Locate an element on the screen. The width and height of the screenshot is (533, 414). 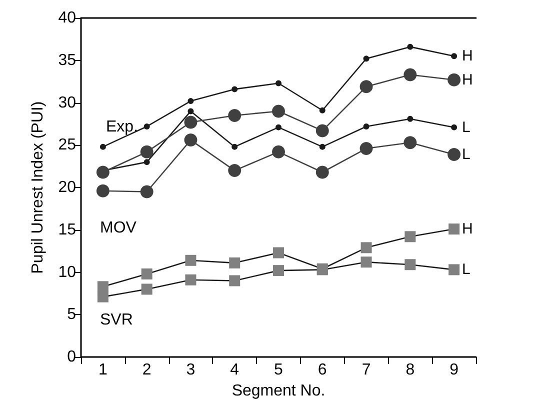
y-tick-label: 15 is located at coordinates (67, 229).